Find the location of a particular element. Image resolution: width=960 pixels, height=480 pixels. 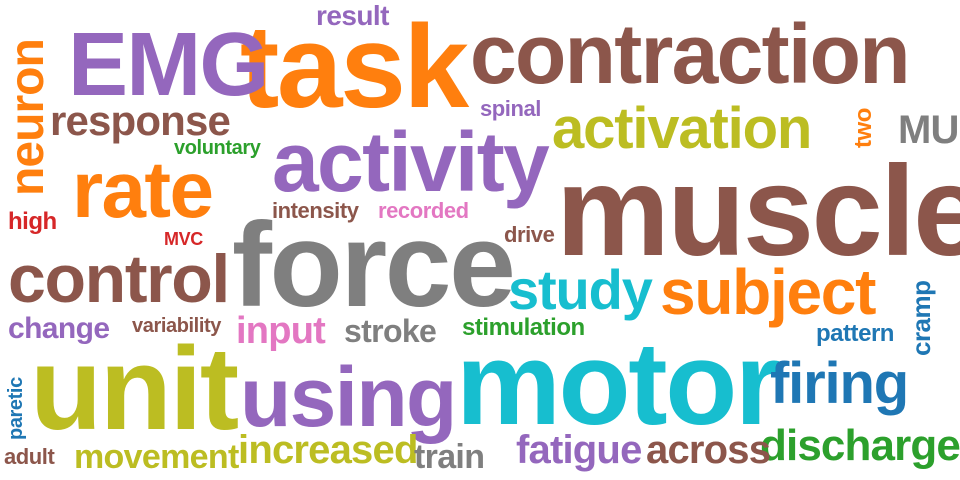

word-force: force is located at coordinates (374, 265).